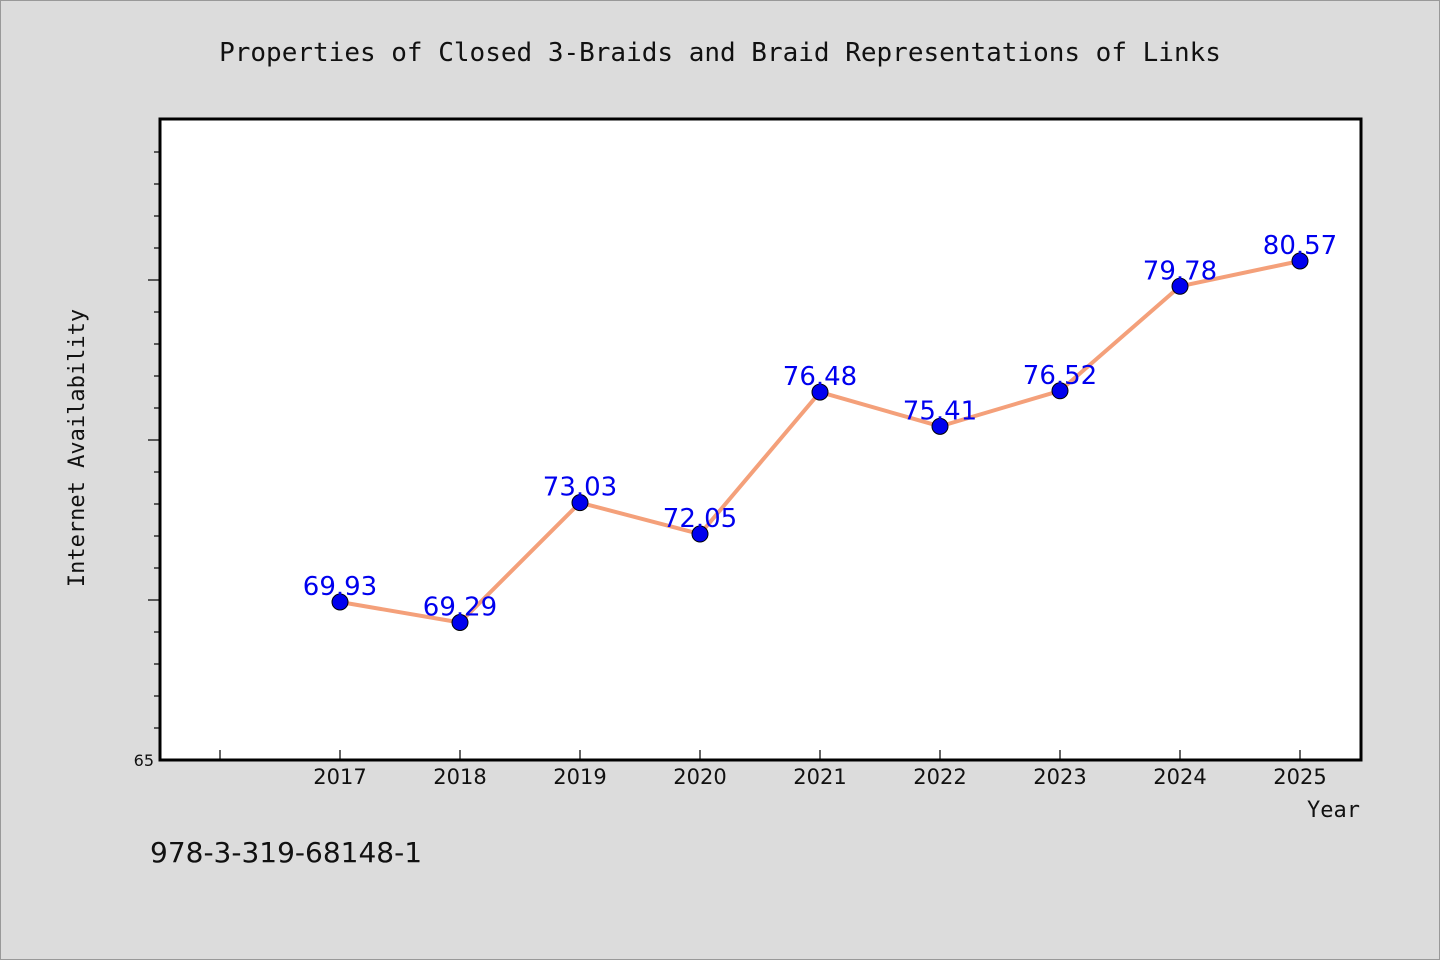  I want to click on data-label: 76.48, so click(820, 377).